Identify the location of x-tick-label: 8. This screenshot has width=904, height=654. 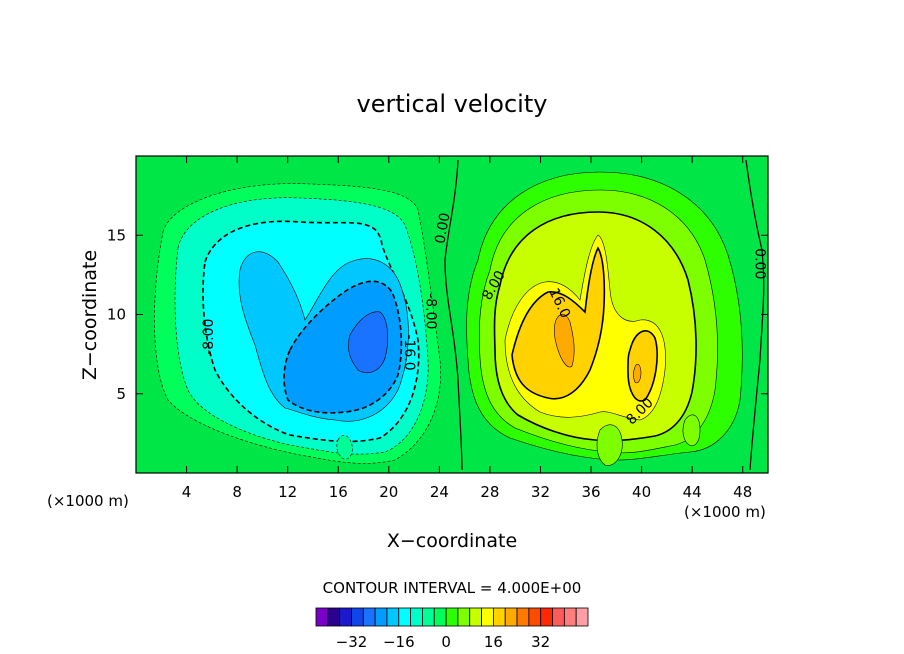
(237, 492).